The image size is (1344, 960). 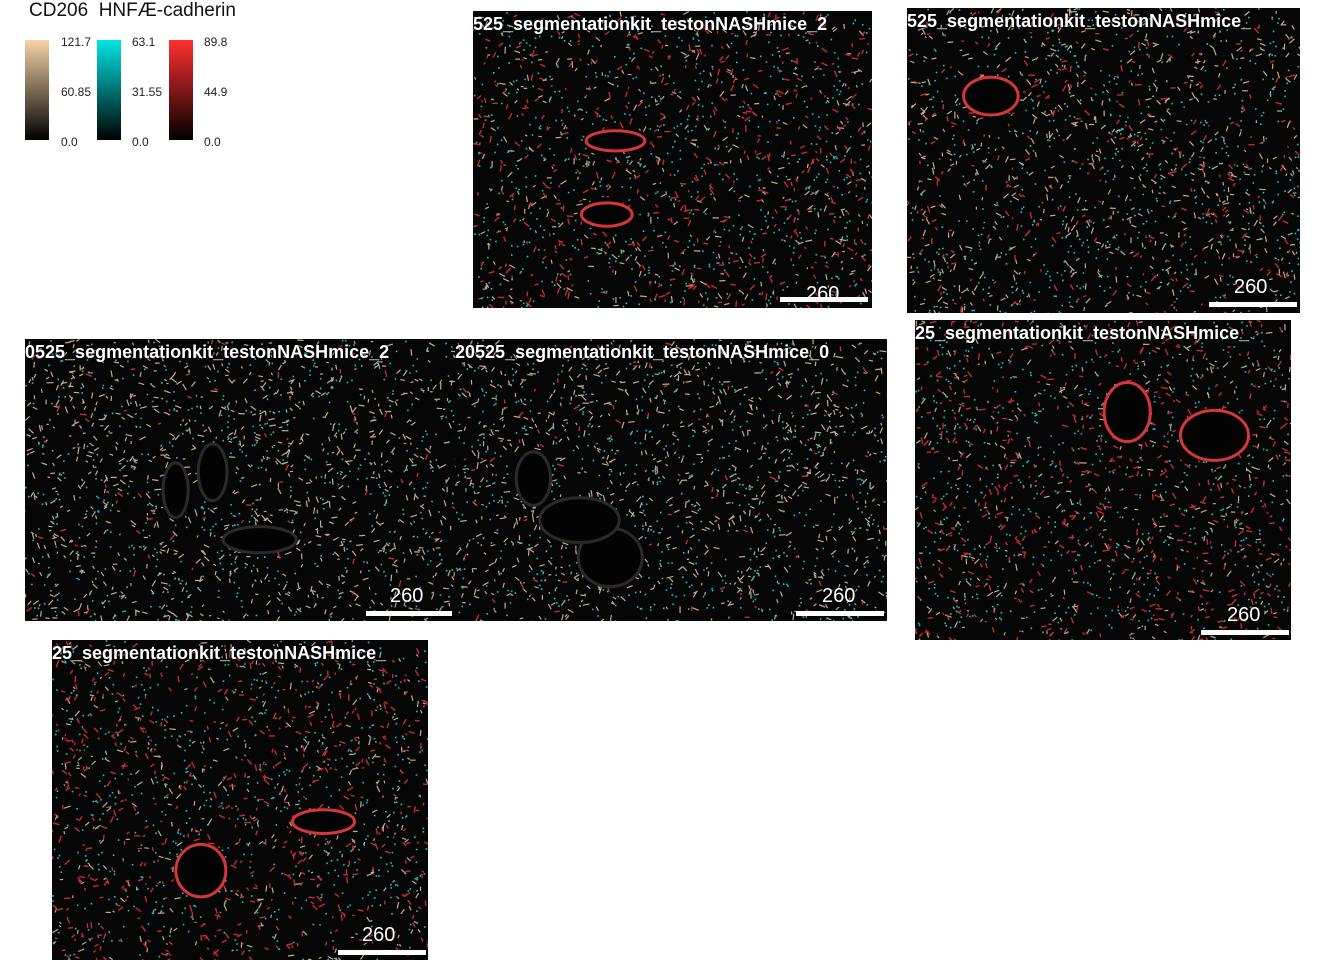 I want to click on panel-title: 20525_segmentationkit_testonNASHmice_0, so click(x=642, y=352).